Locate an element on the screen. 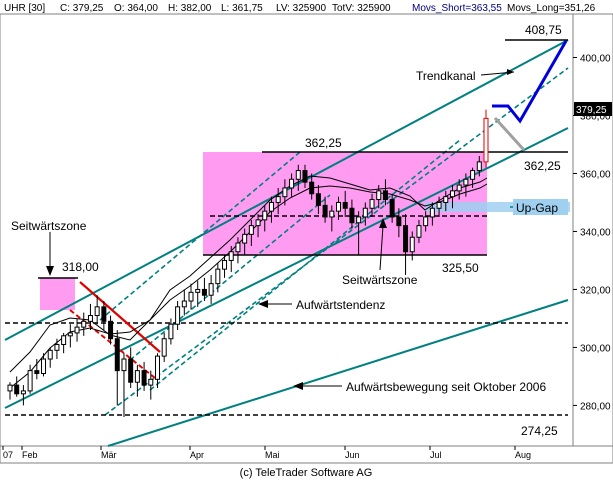 Image resolution: width=613 pixels, height=487 pixels. projection-path is located at coordinates (530, 82).